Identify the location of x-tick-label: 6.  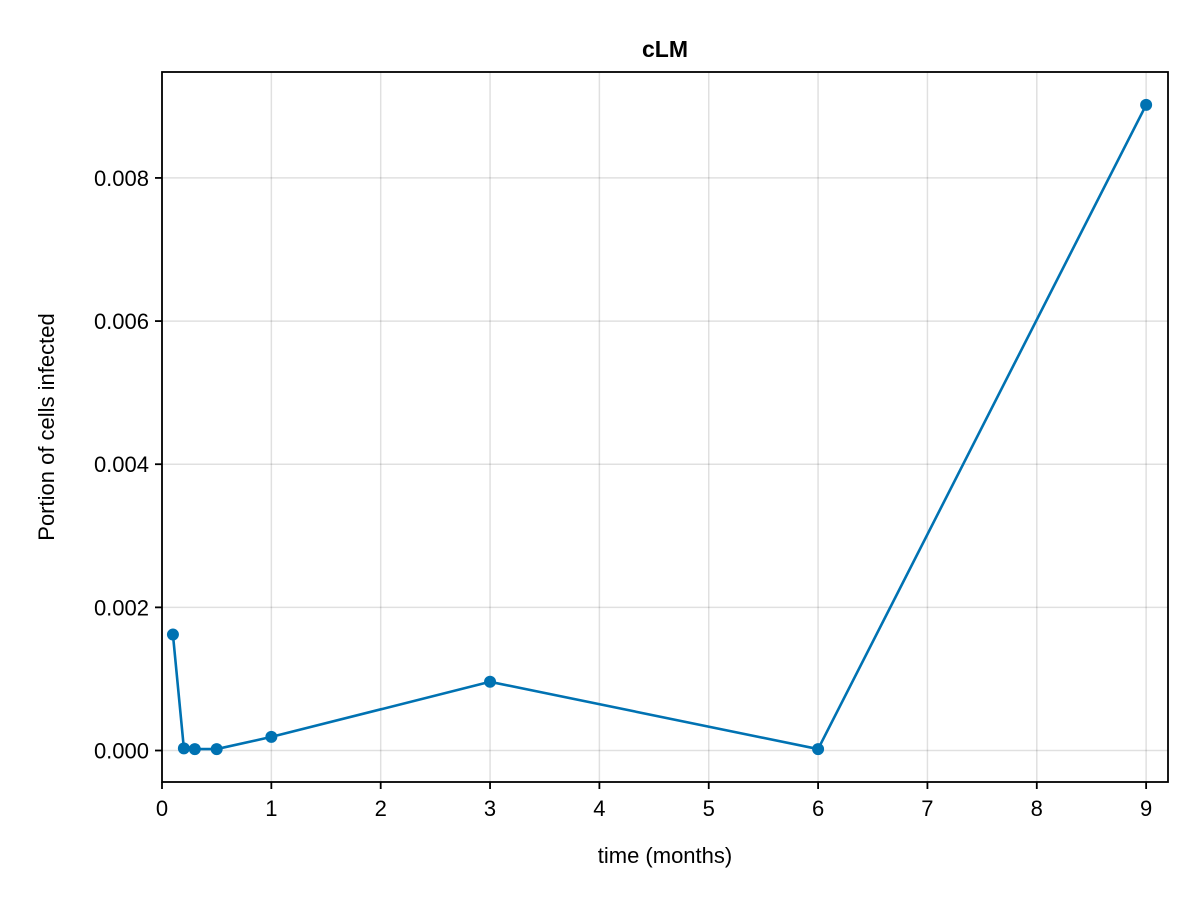
(818, 808).